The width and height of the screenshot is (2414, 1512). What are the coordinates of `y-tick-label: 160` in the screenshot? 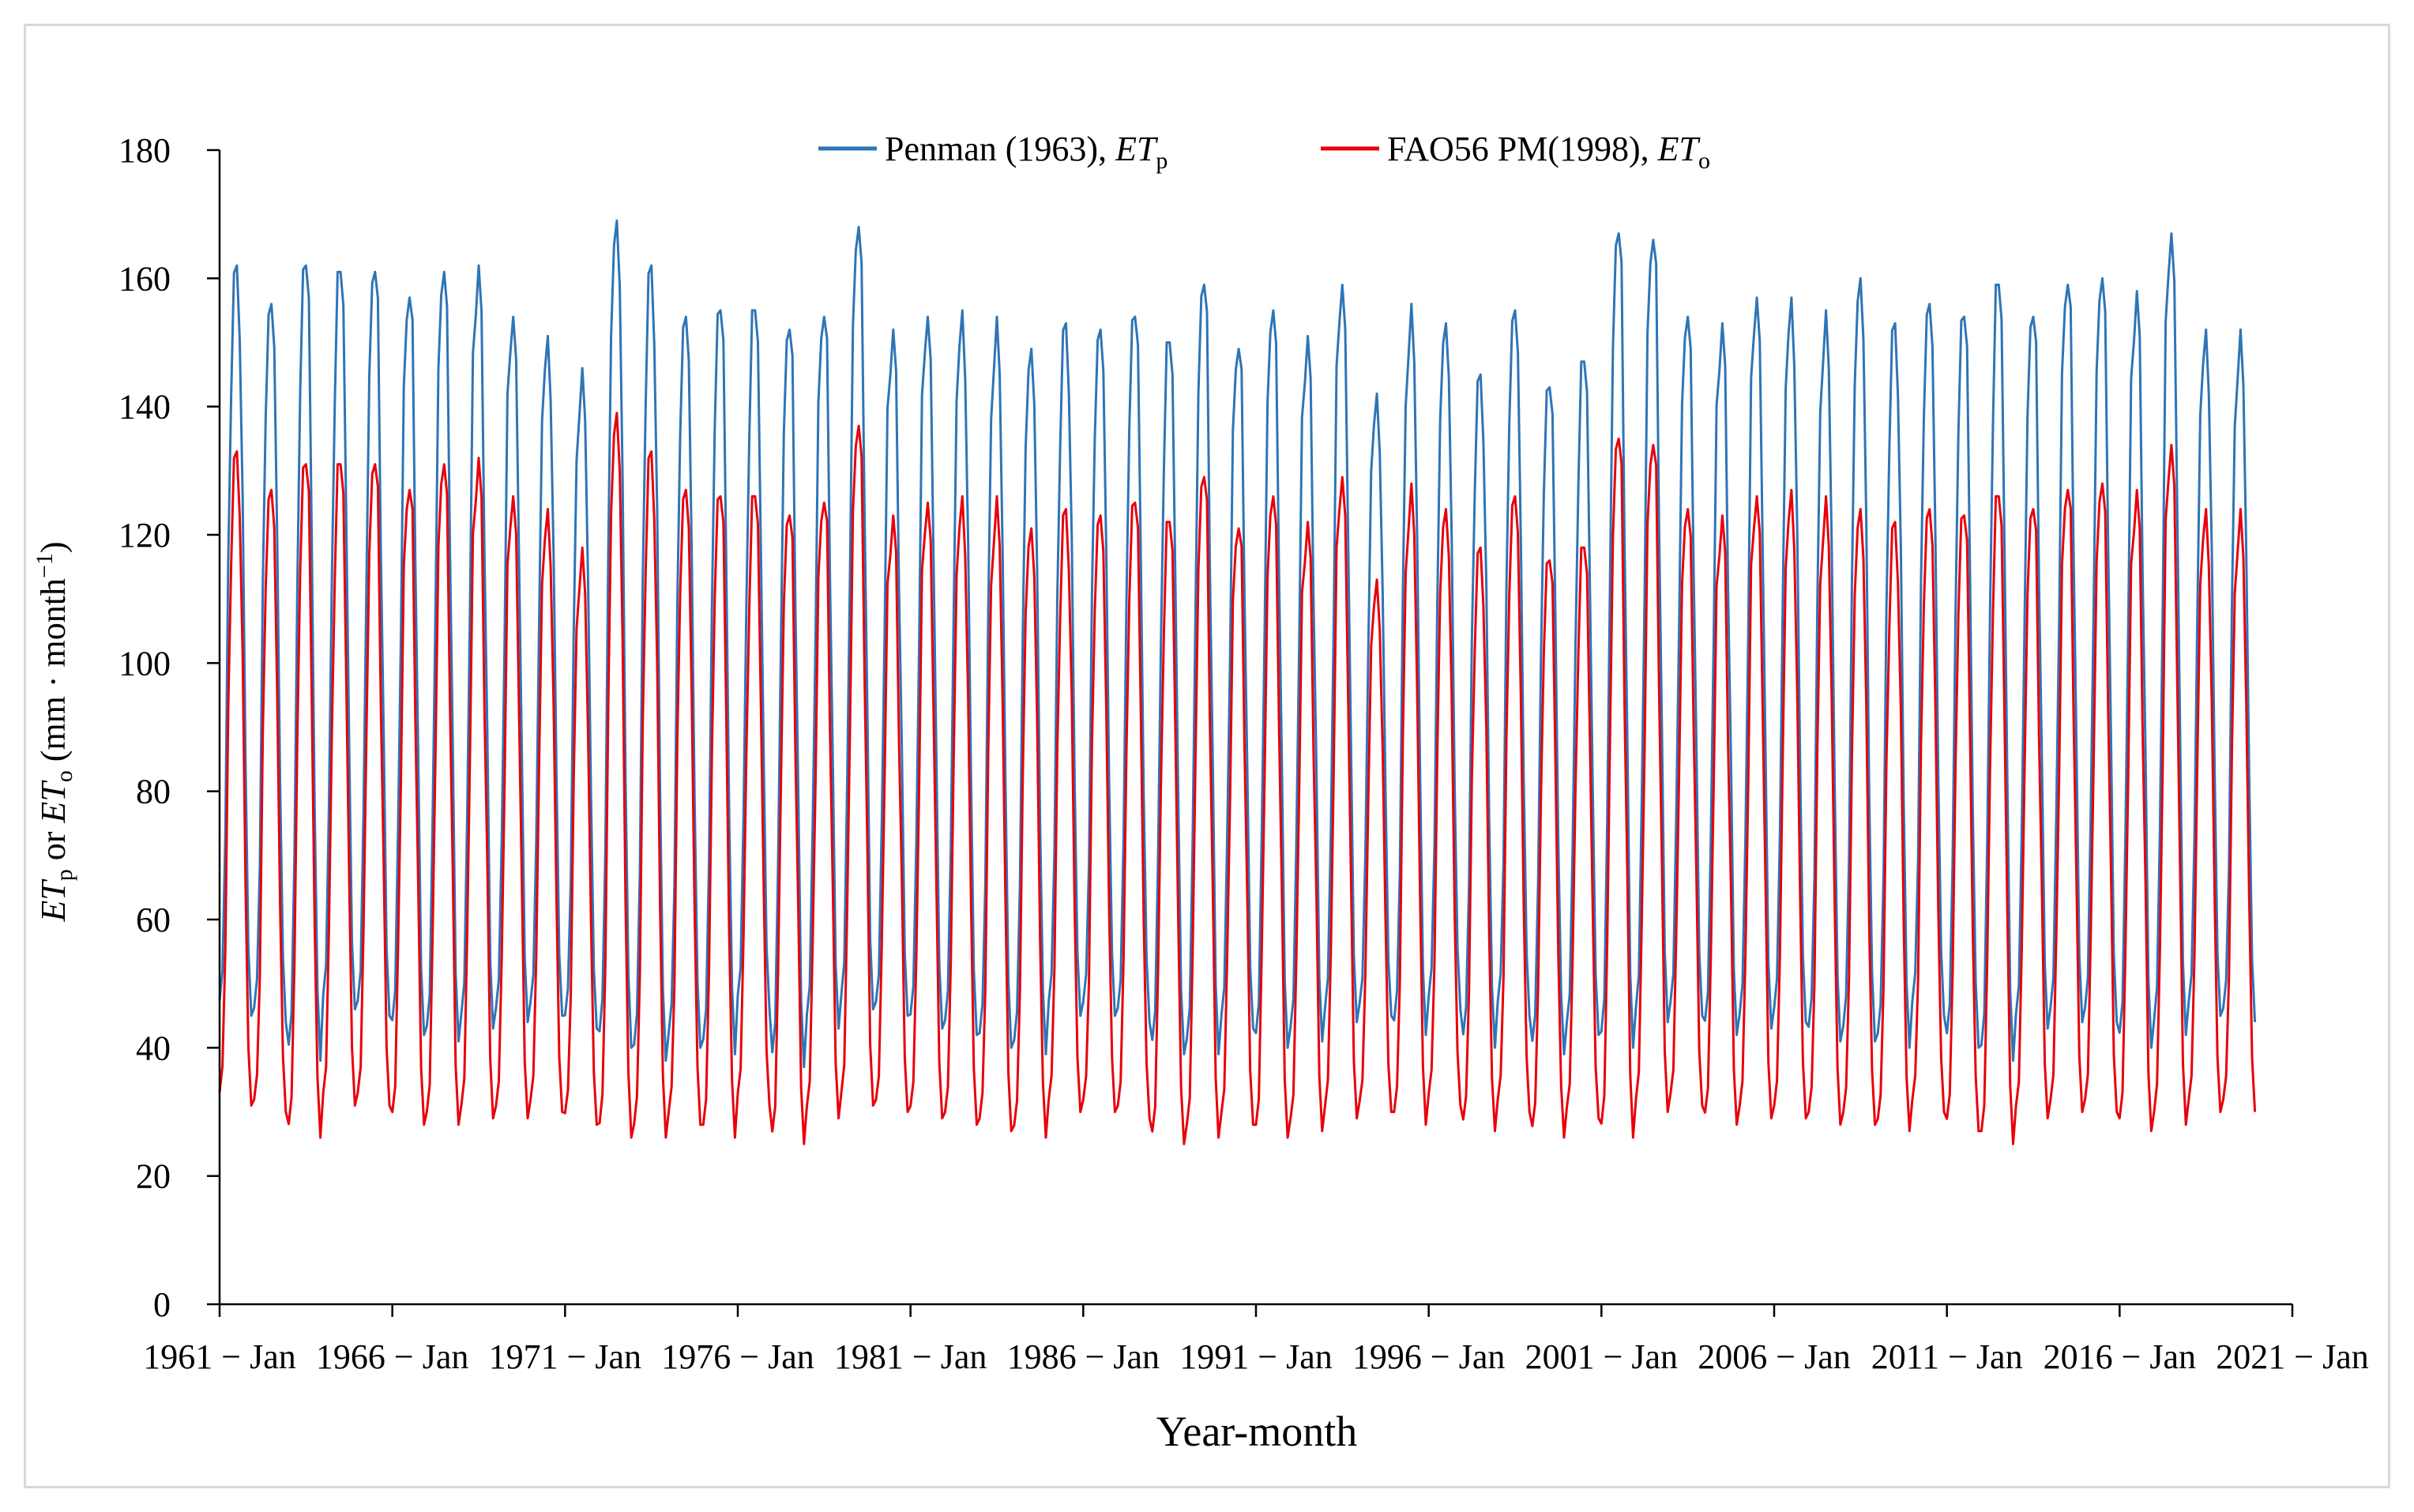 It's located at (144, 278).